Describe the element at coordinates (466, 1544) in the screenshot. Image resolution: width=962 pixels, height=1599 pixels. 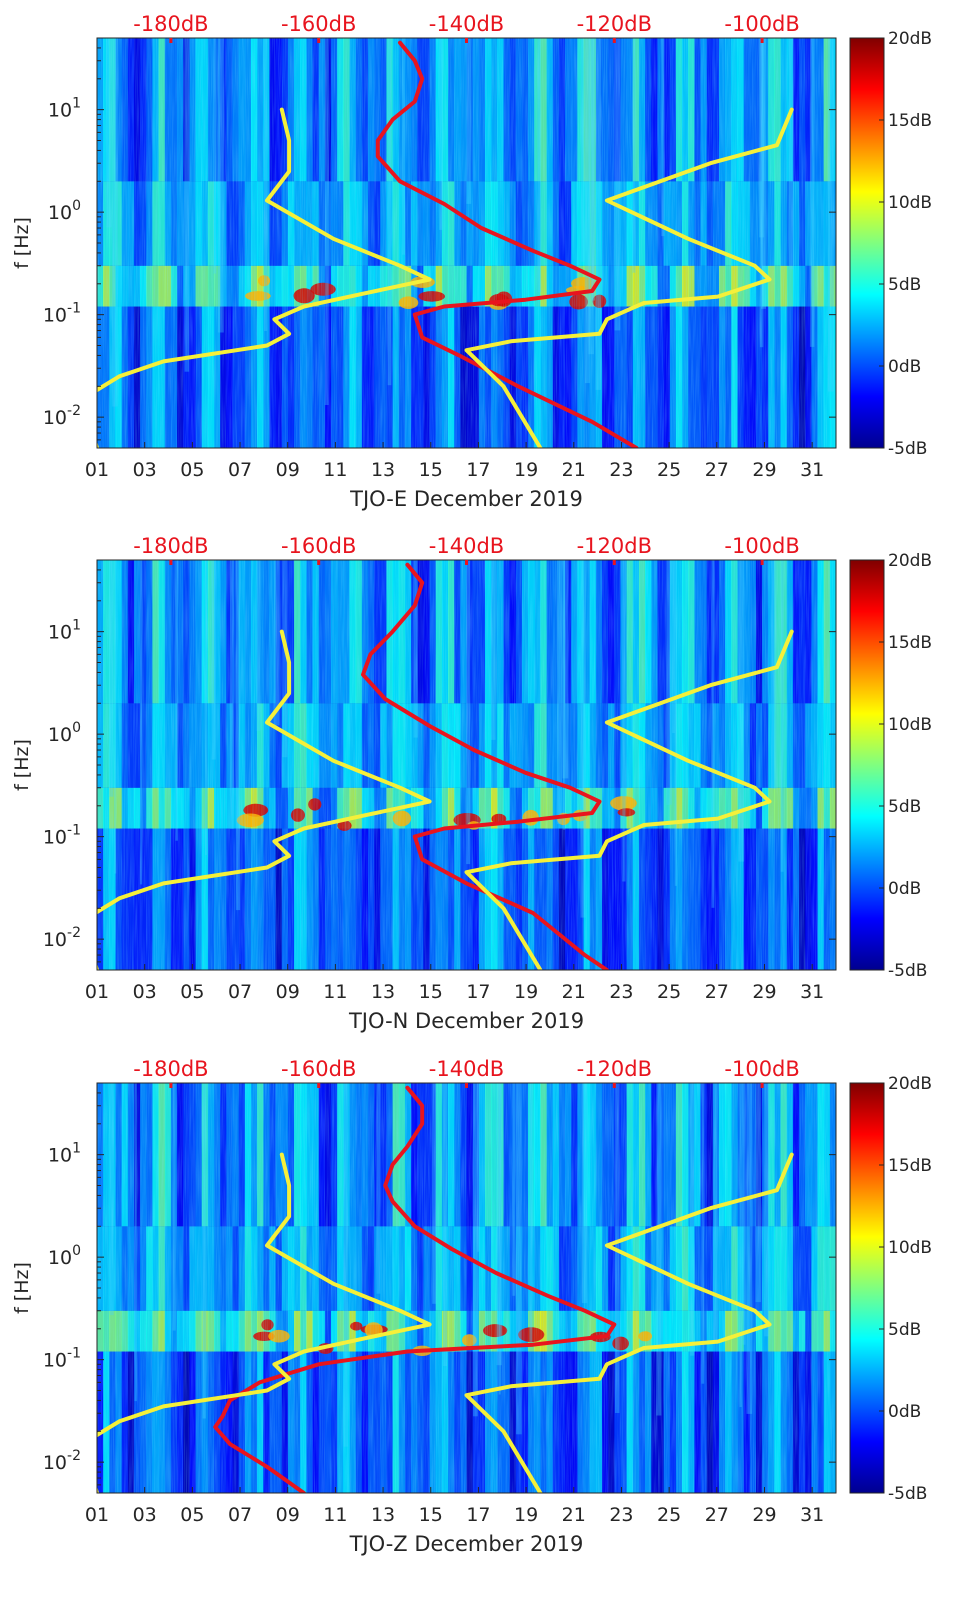
I see `x-axis-label: TJO-Z December 2019` at that location.